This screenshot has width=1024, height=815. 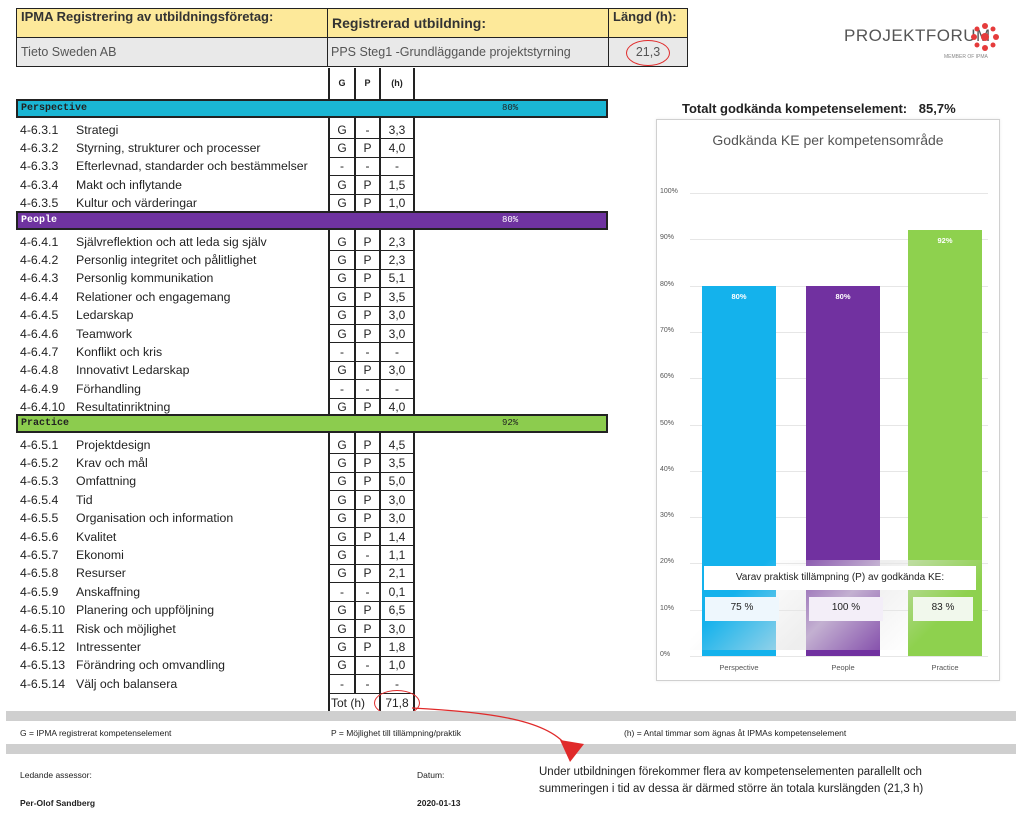 I want to click on competence-code: 4-6.5.4, so click(x=39, y=499).